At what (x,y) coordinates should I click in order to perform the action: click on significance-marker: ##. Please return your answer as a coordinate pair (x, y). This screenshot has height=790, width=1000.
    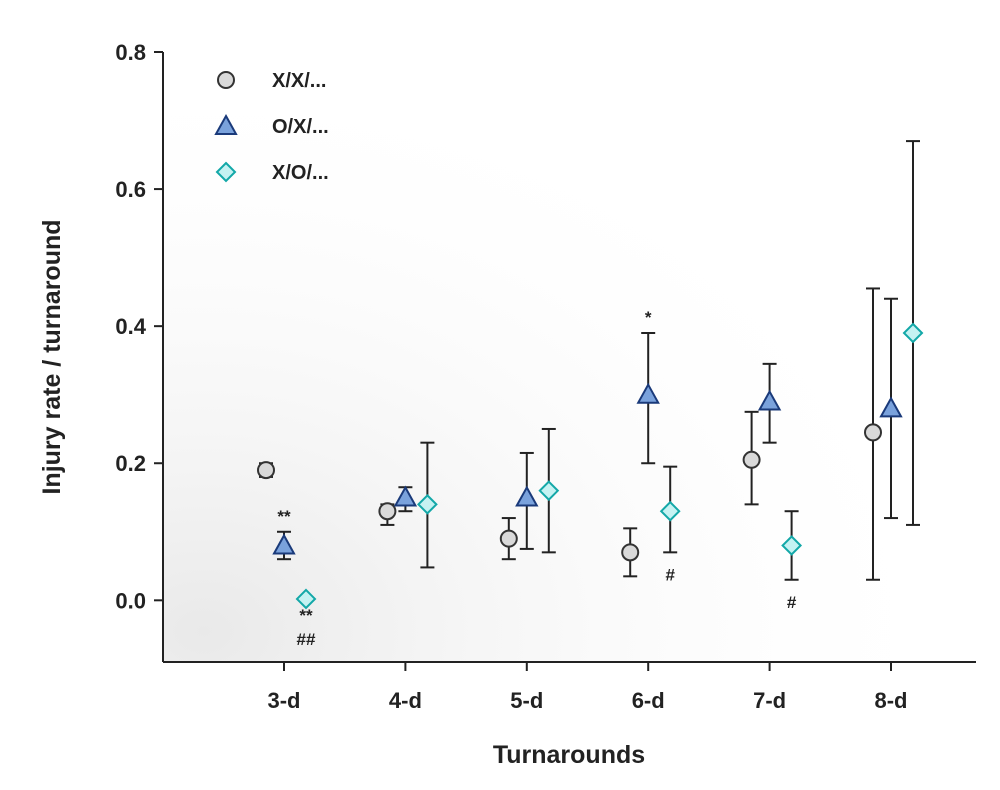
    Looking at the image, I should click on (306, 639).